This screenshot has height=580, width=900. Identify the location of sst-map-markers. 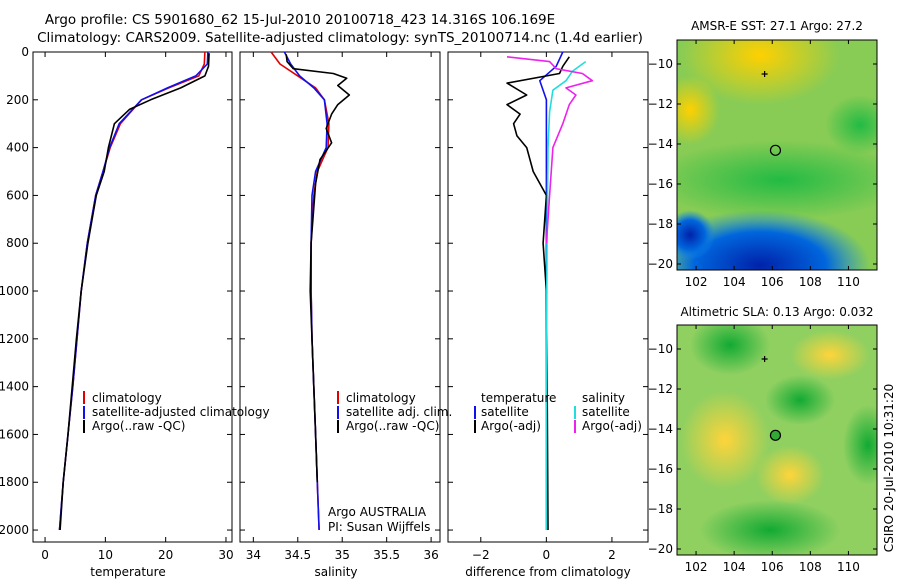
(771, 113).